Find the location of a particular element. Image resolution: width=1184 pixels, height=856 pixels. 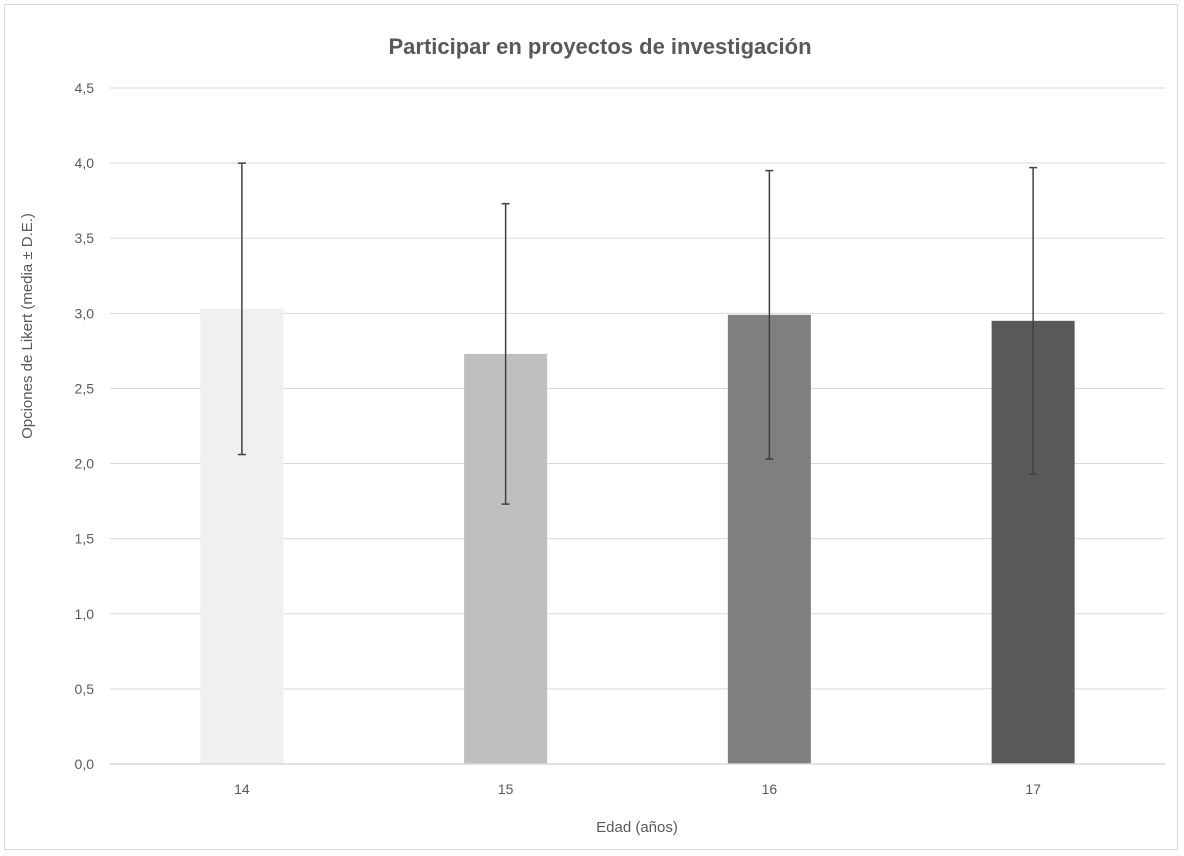

y-tick-label: 1,5 is located at coordinates (85, 539).